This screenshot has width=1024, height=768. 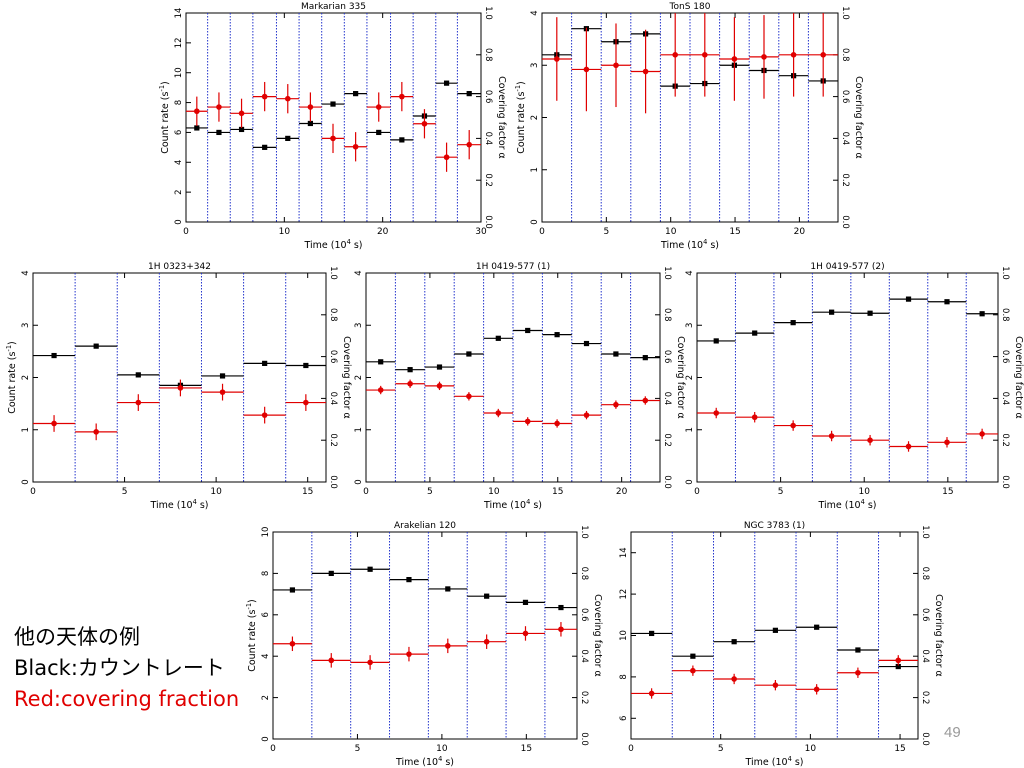 I want to click on caption-title: 他の天体の例, so click(x=77, y=637).